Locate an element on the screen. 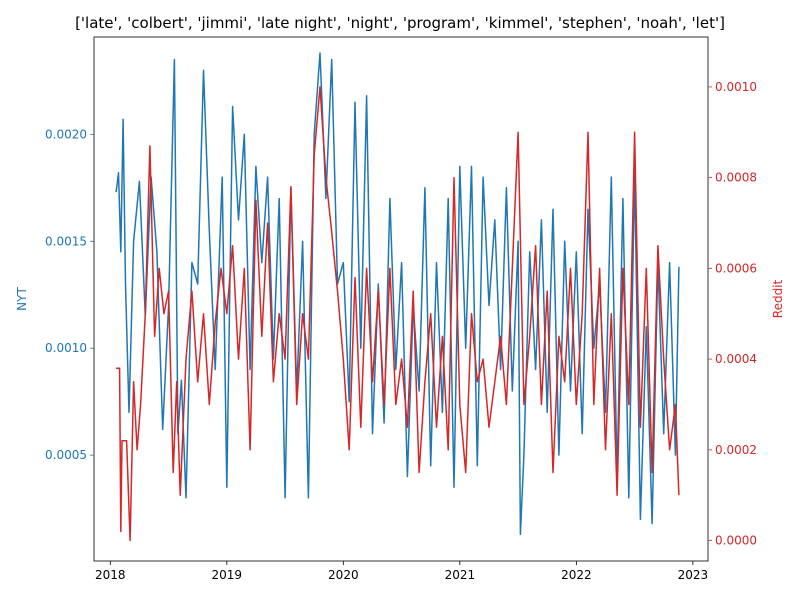 This screenshot has height=600, width=800. x-tick-label: 2021 is located at coordinates (460, 575).